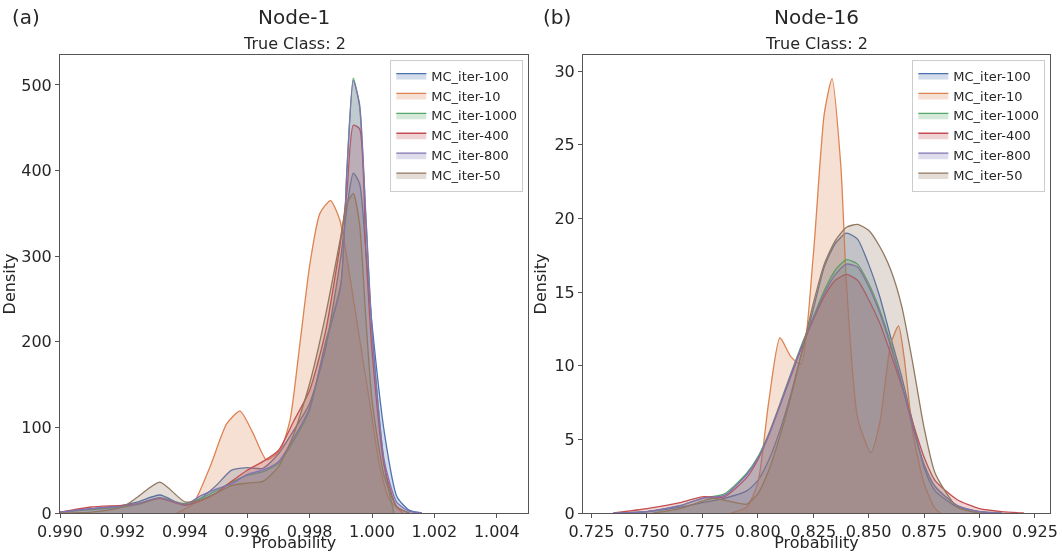 This screenshot has width=1062, height=552. I want to click on x-tick-label: 1.004, so click(496, 532).